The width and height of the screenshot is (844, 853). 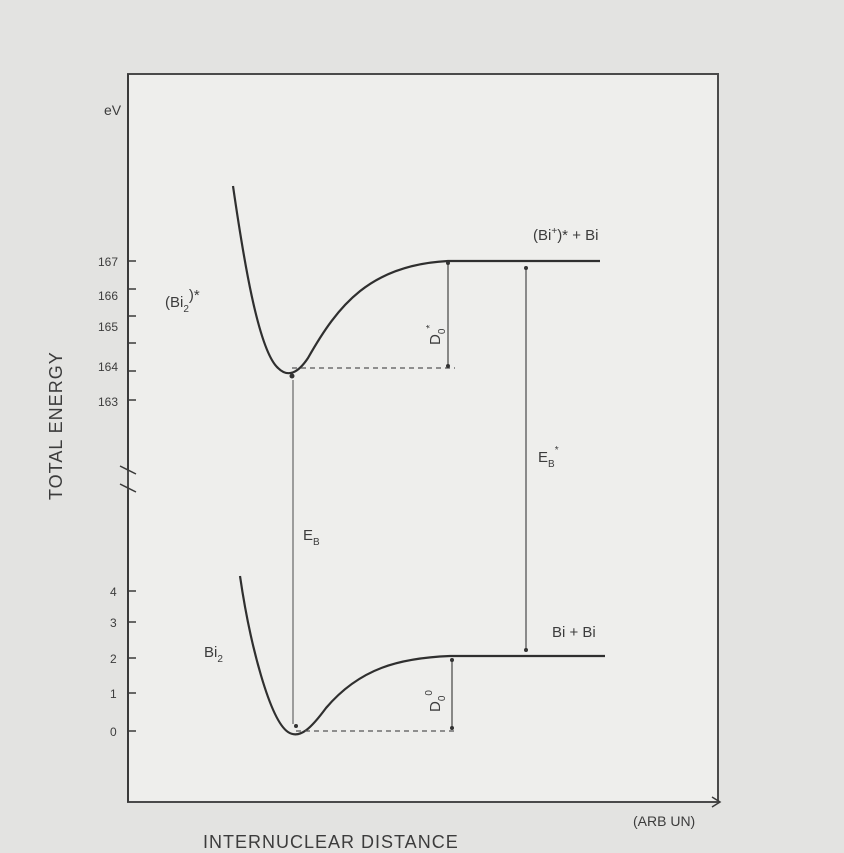 What do you see at coordinates (132, 661) in the screenshot?
I see `lower-tick-marks` at bounding box center [132, 661].